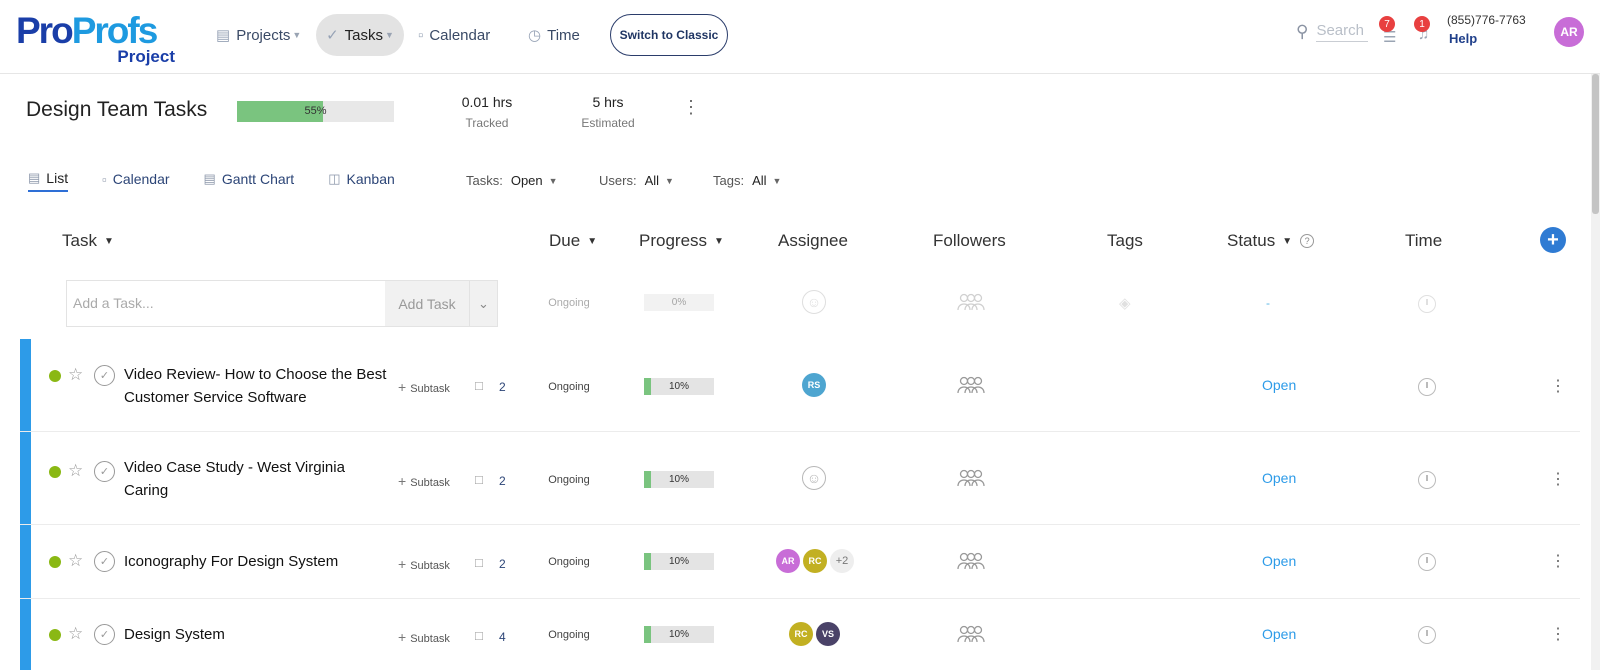 The height and width of the screenshot is (670, 1600). What do you see at coordinates (1569, 32) in the screenshot?
I see `user-avatar: AR` at bounding box center [1569, 32].